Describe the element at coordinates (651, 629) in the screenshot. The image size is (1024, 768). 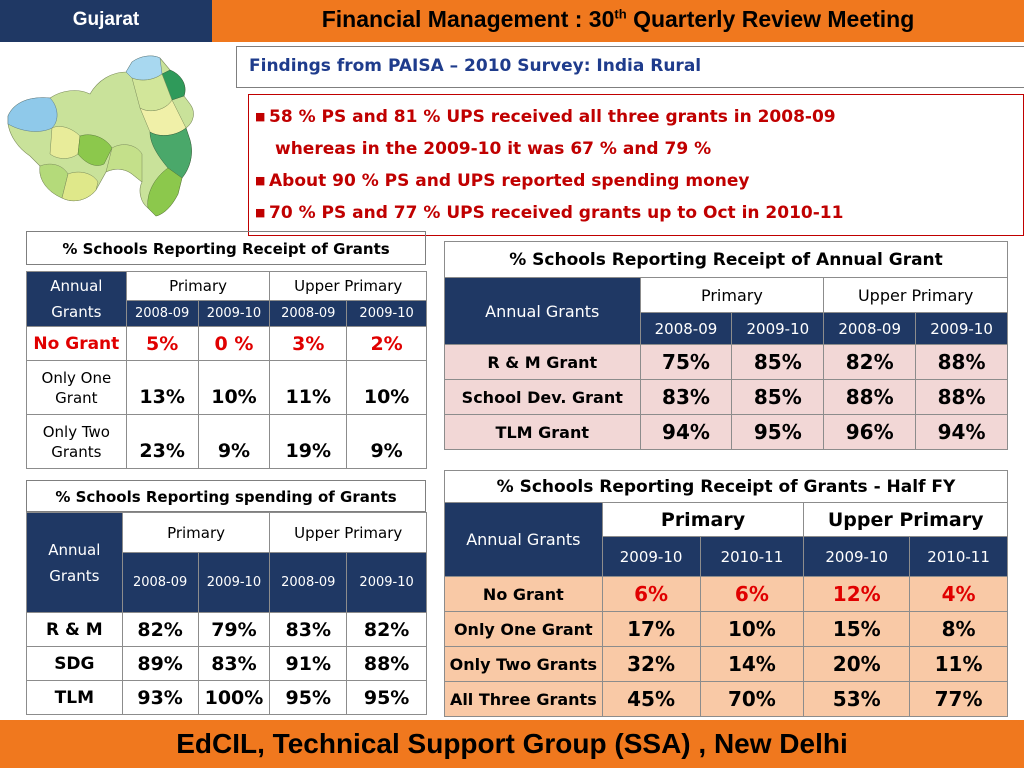
I see `table-cell: 17%` at that location.